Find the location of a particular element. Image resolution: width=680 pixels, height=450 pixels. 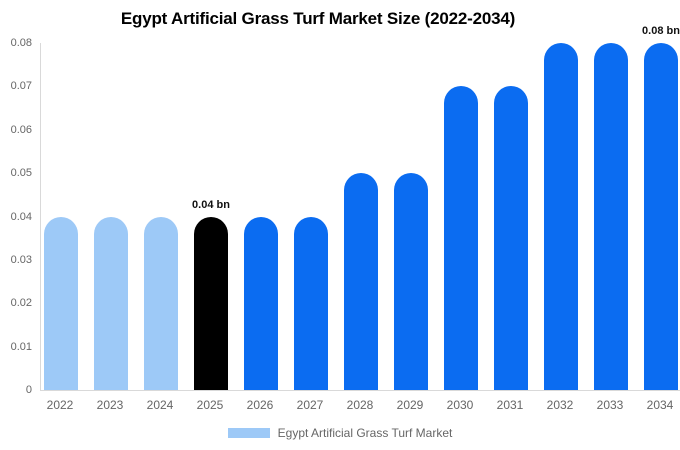

x-tick-label-2027: 2027 is located at coordinates (310, 405).